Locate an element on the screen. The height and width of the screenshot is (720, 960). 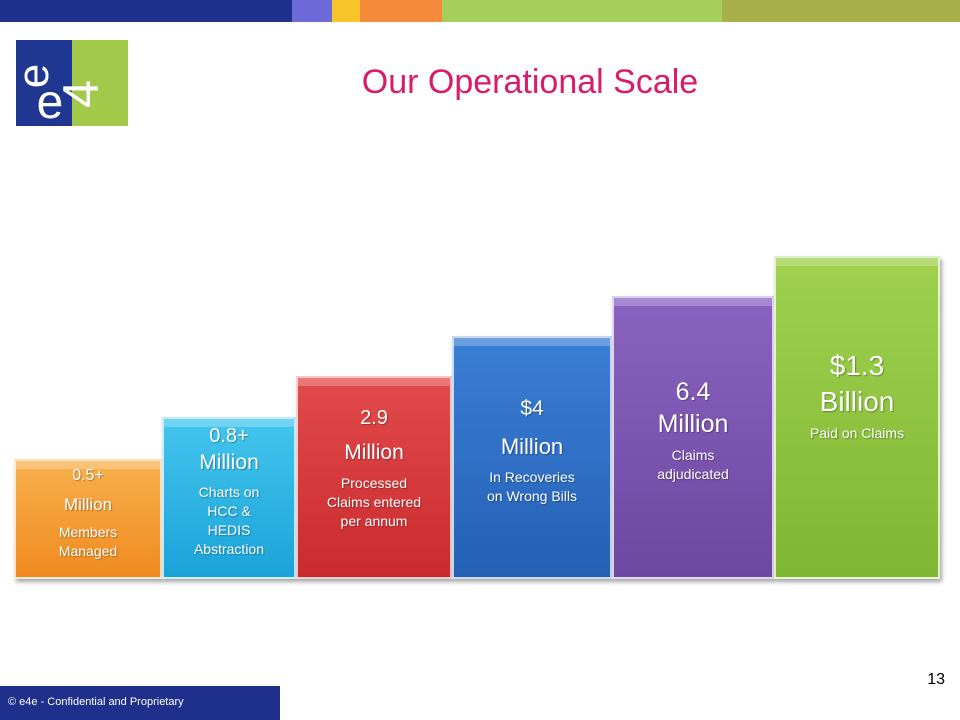
stat-description: on Wrong Bills is located at coordinates (531, 496).